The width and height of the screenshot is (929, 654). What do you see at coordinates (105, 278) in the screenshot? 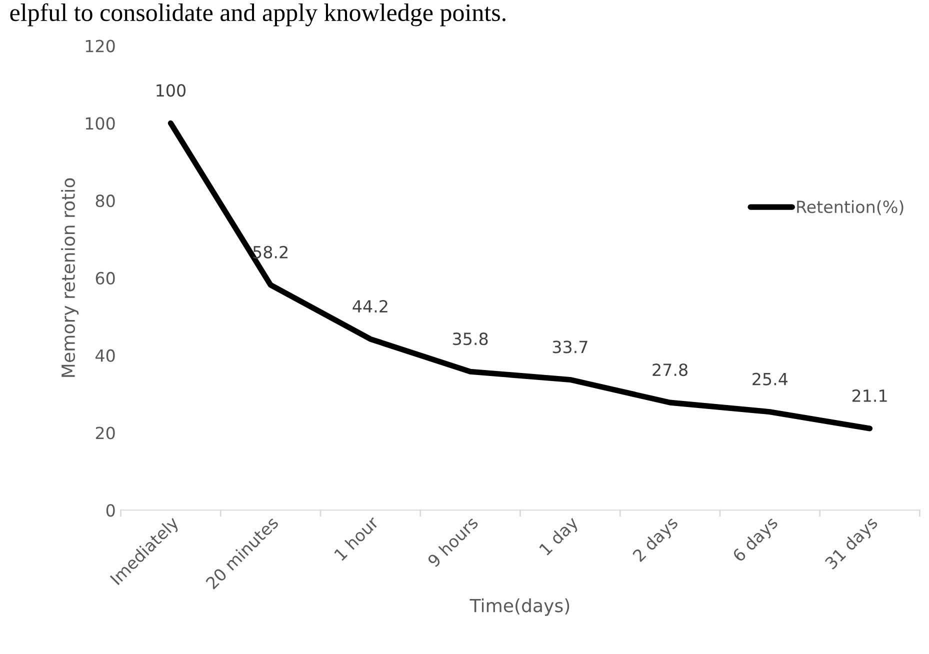
I see `y-tick-label: 60` at bounding box center [105, 278].